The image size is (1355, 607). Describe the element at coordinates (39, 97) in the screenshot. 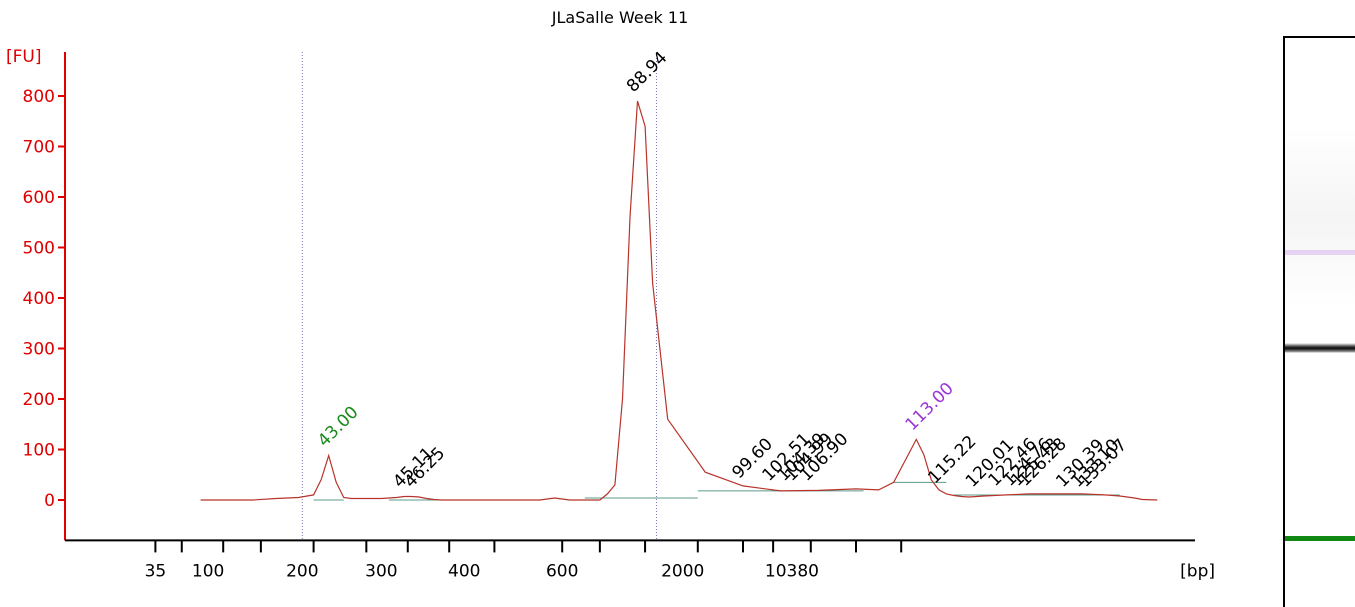

I see `y-tick-label: 800` at that location.